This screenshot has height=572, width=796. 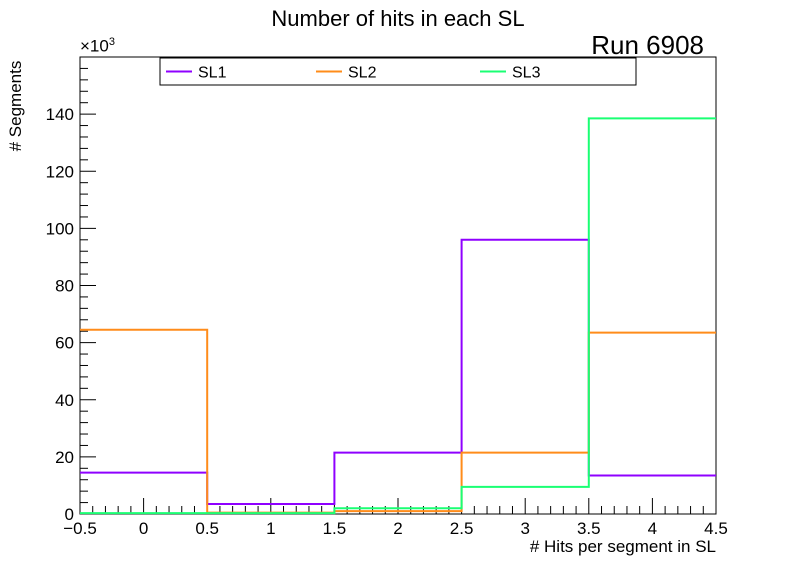 I want to click on legend-label-sl2: SL2, so click(x=362, y=73).